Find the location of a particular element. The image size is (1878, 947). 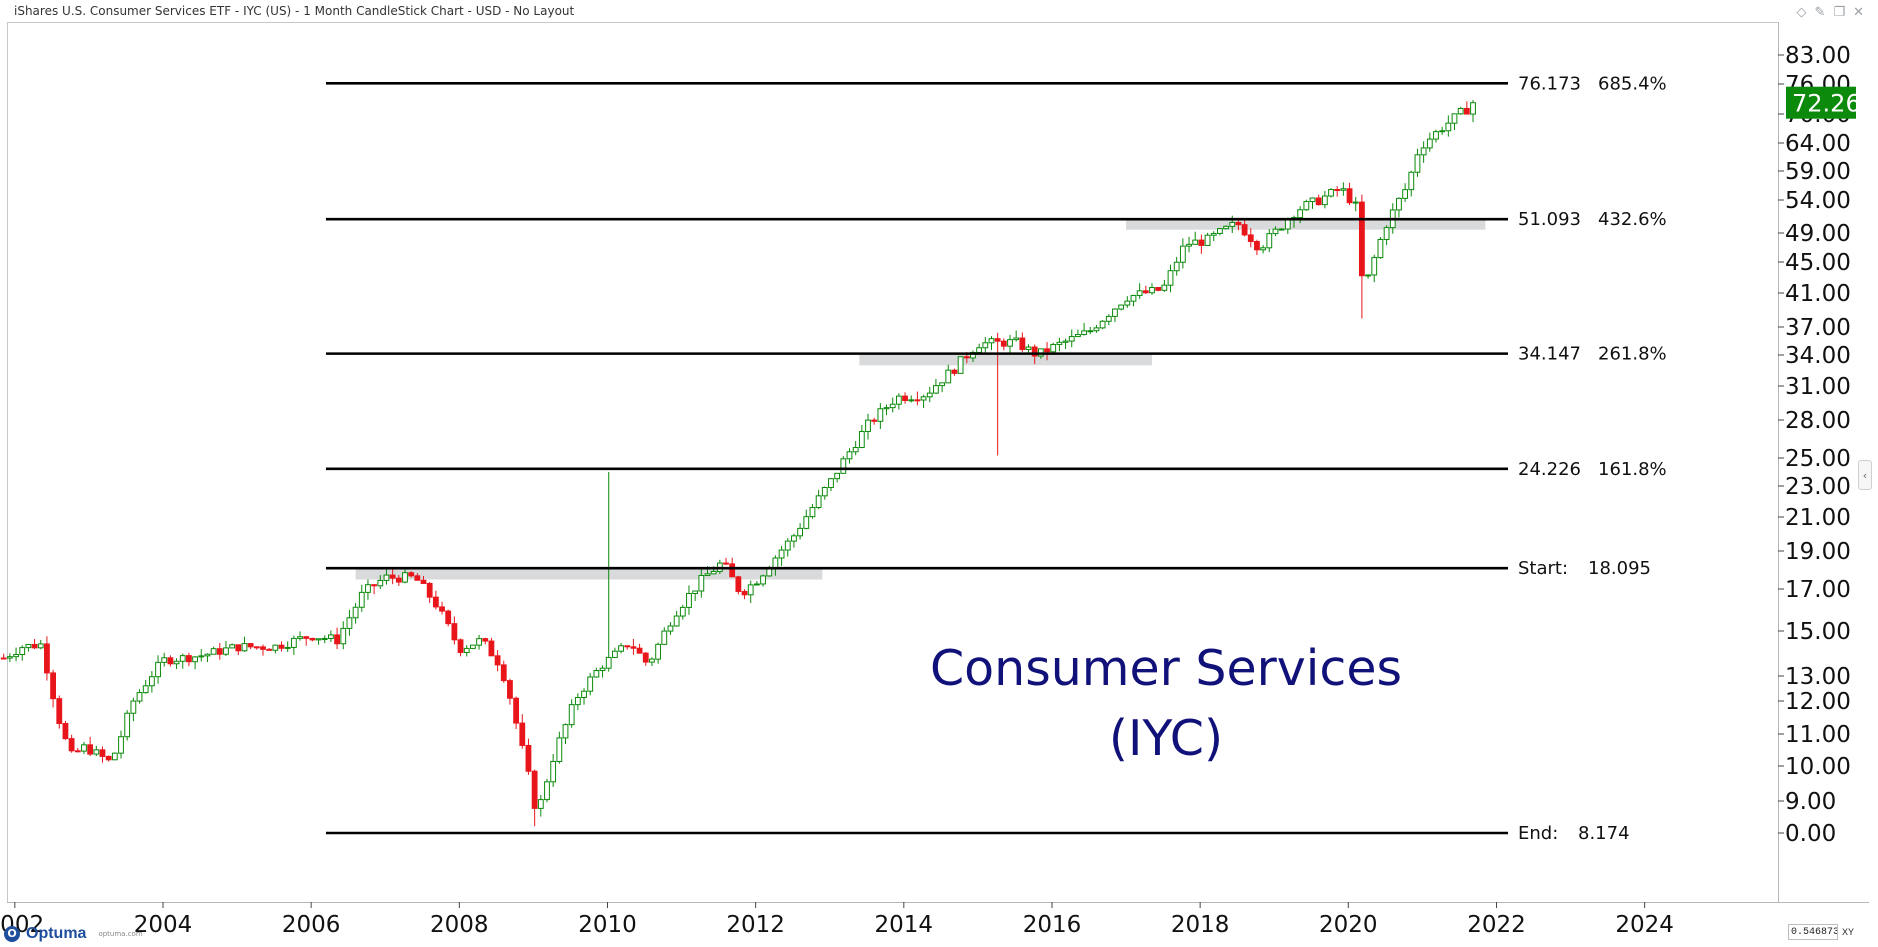

link-icon: ◇ is located at coordinates (1801, 12).